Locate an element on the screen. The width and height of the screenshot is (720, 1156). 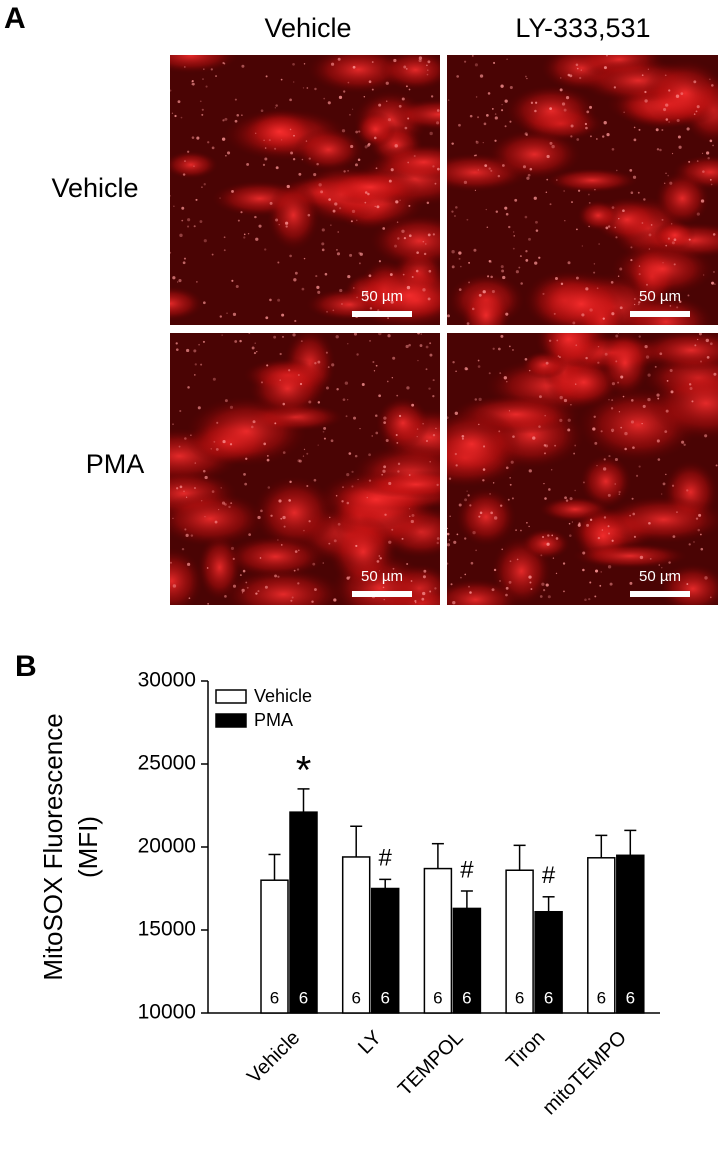
scale-bar is located at coordinates (660, 314).